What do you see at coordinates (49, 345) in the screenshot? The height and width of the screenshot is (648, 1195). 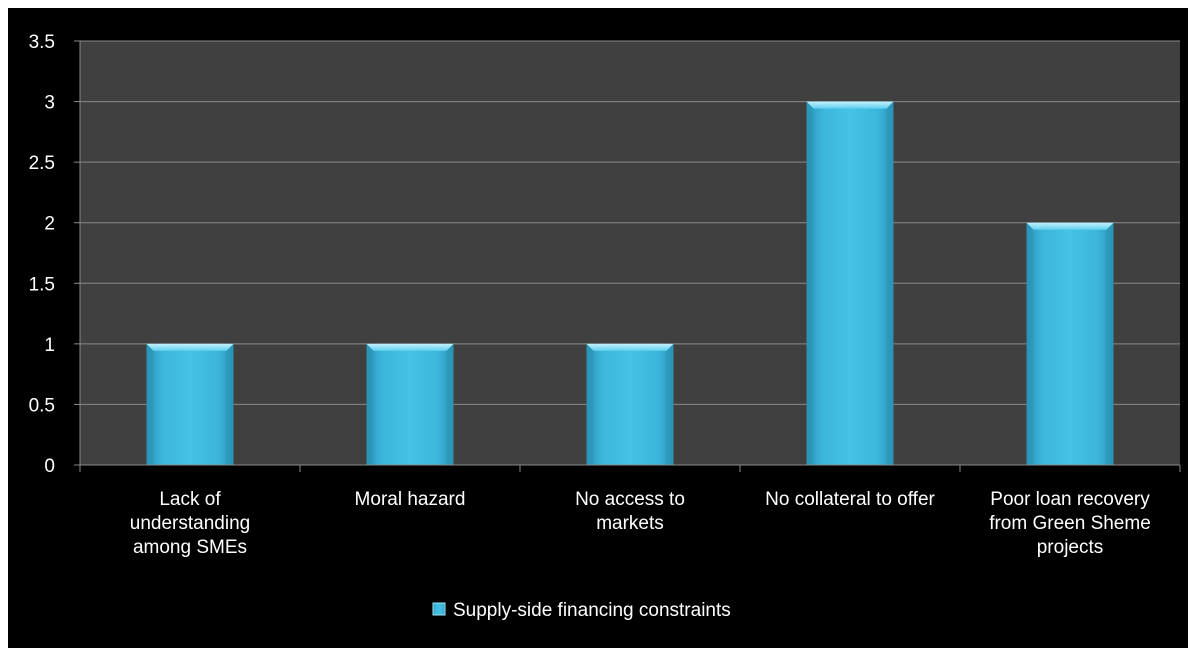 I see `y-tick-label: 1` at bounding box center [49, 345].